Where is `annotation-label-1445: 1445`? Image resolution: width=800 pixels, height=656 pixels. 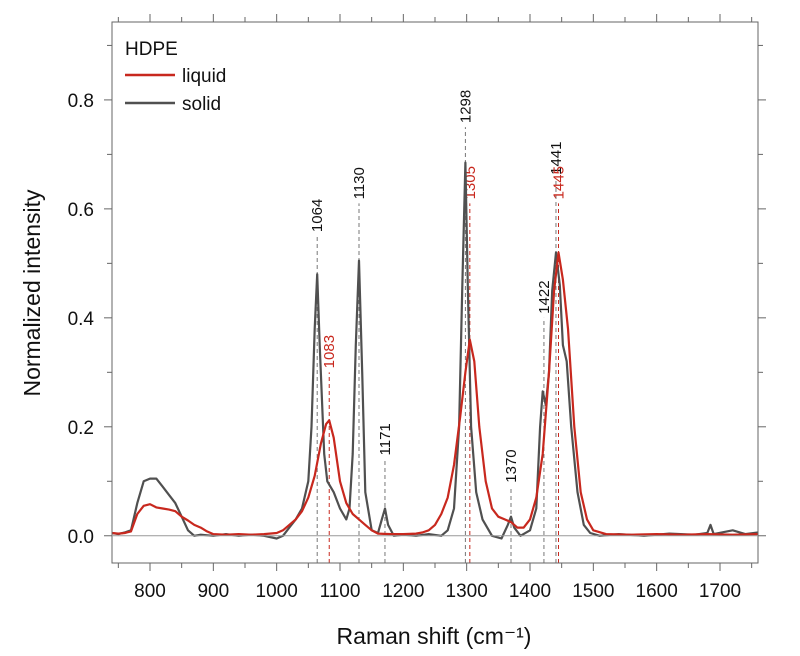 annotation-label-1445: 1445 is located at coordinates (559, 182).